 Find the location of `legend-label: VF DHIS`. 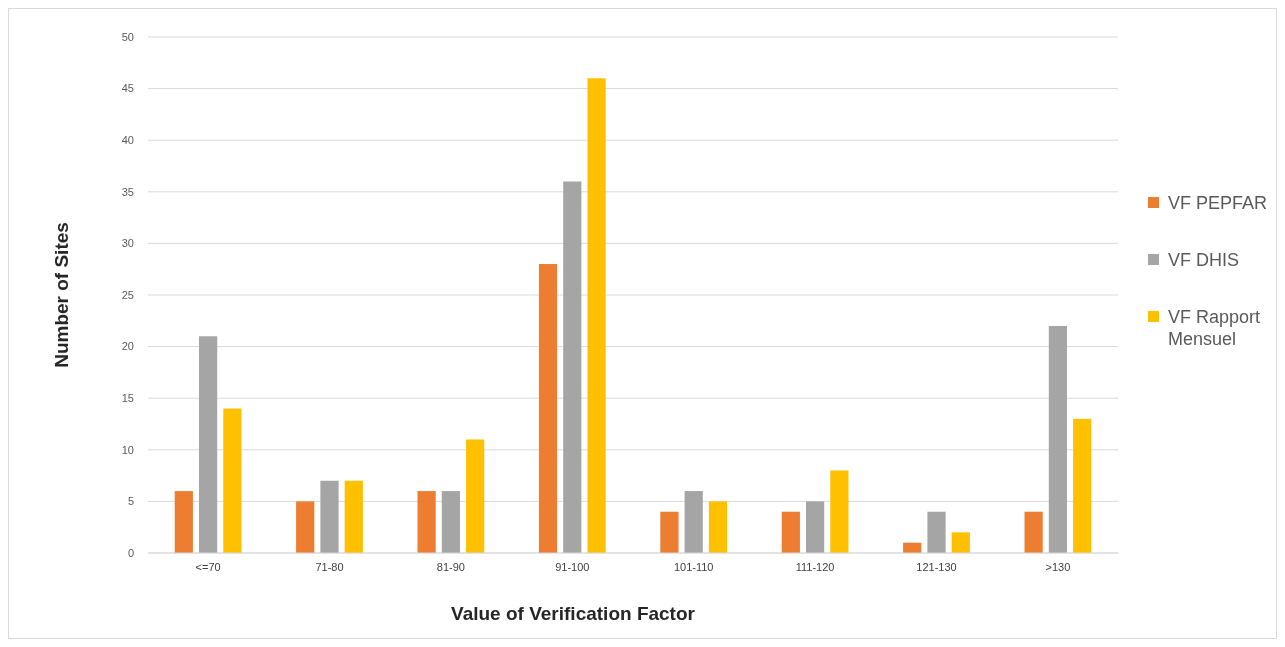

legend-label: VF DHIS is located at coordinates (1204, 260).